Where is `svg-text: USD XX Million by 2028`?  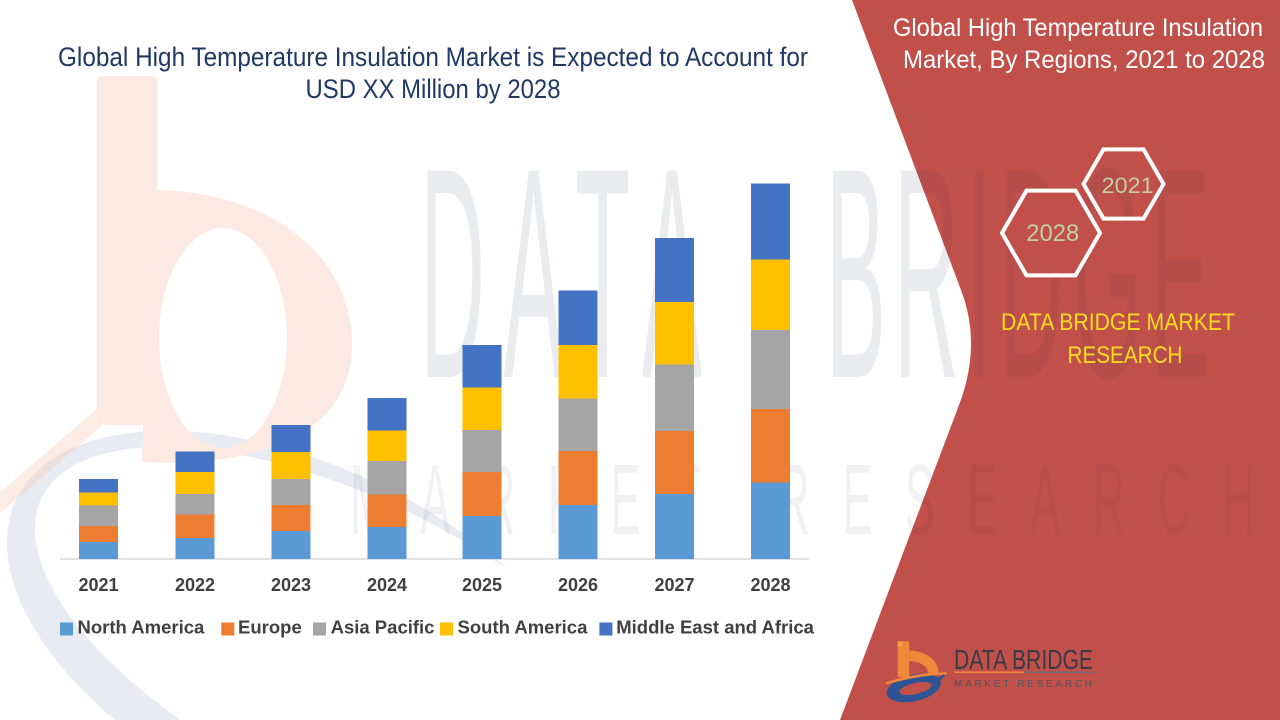 svg-text: USD XX Million by 2028 is located at coordinates (433, 89).